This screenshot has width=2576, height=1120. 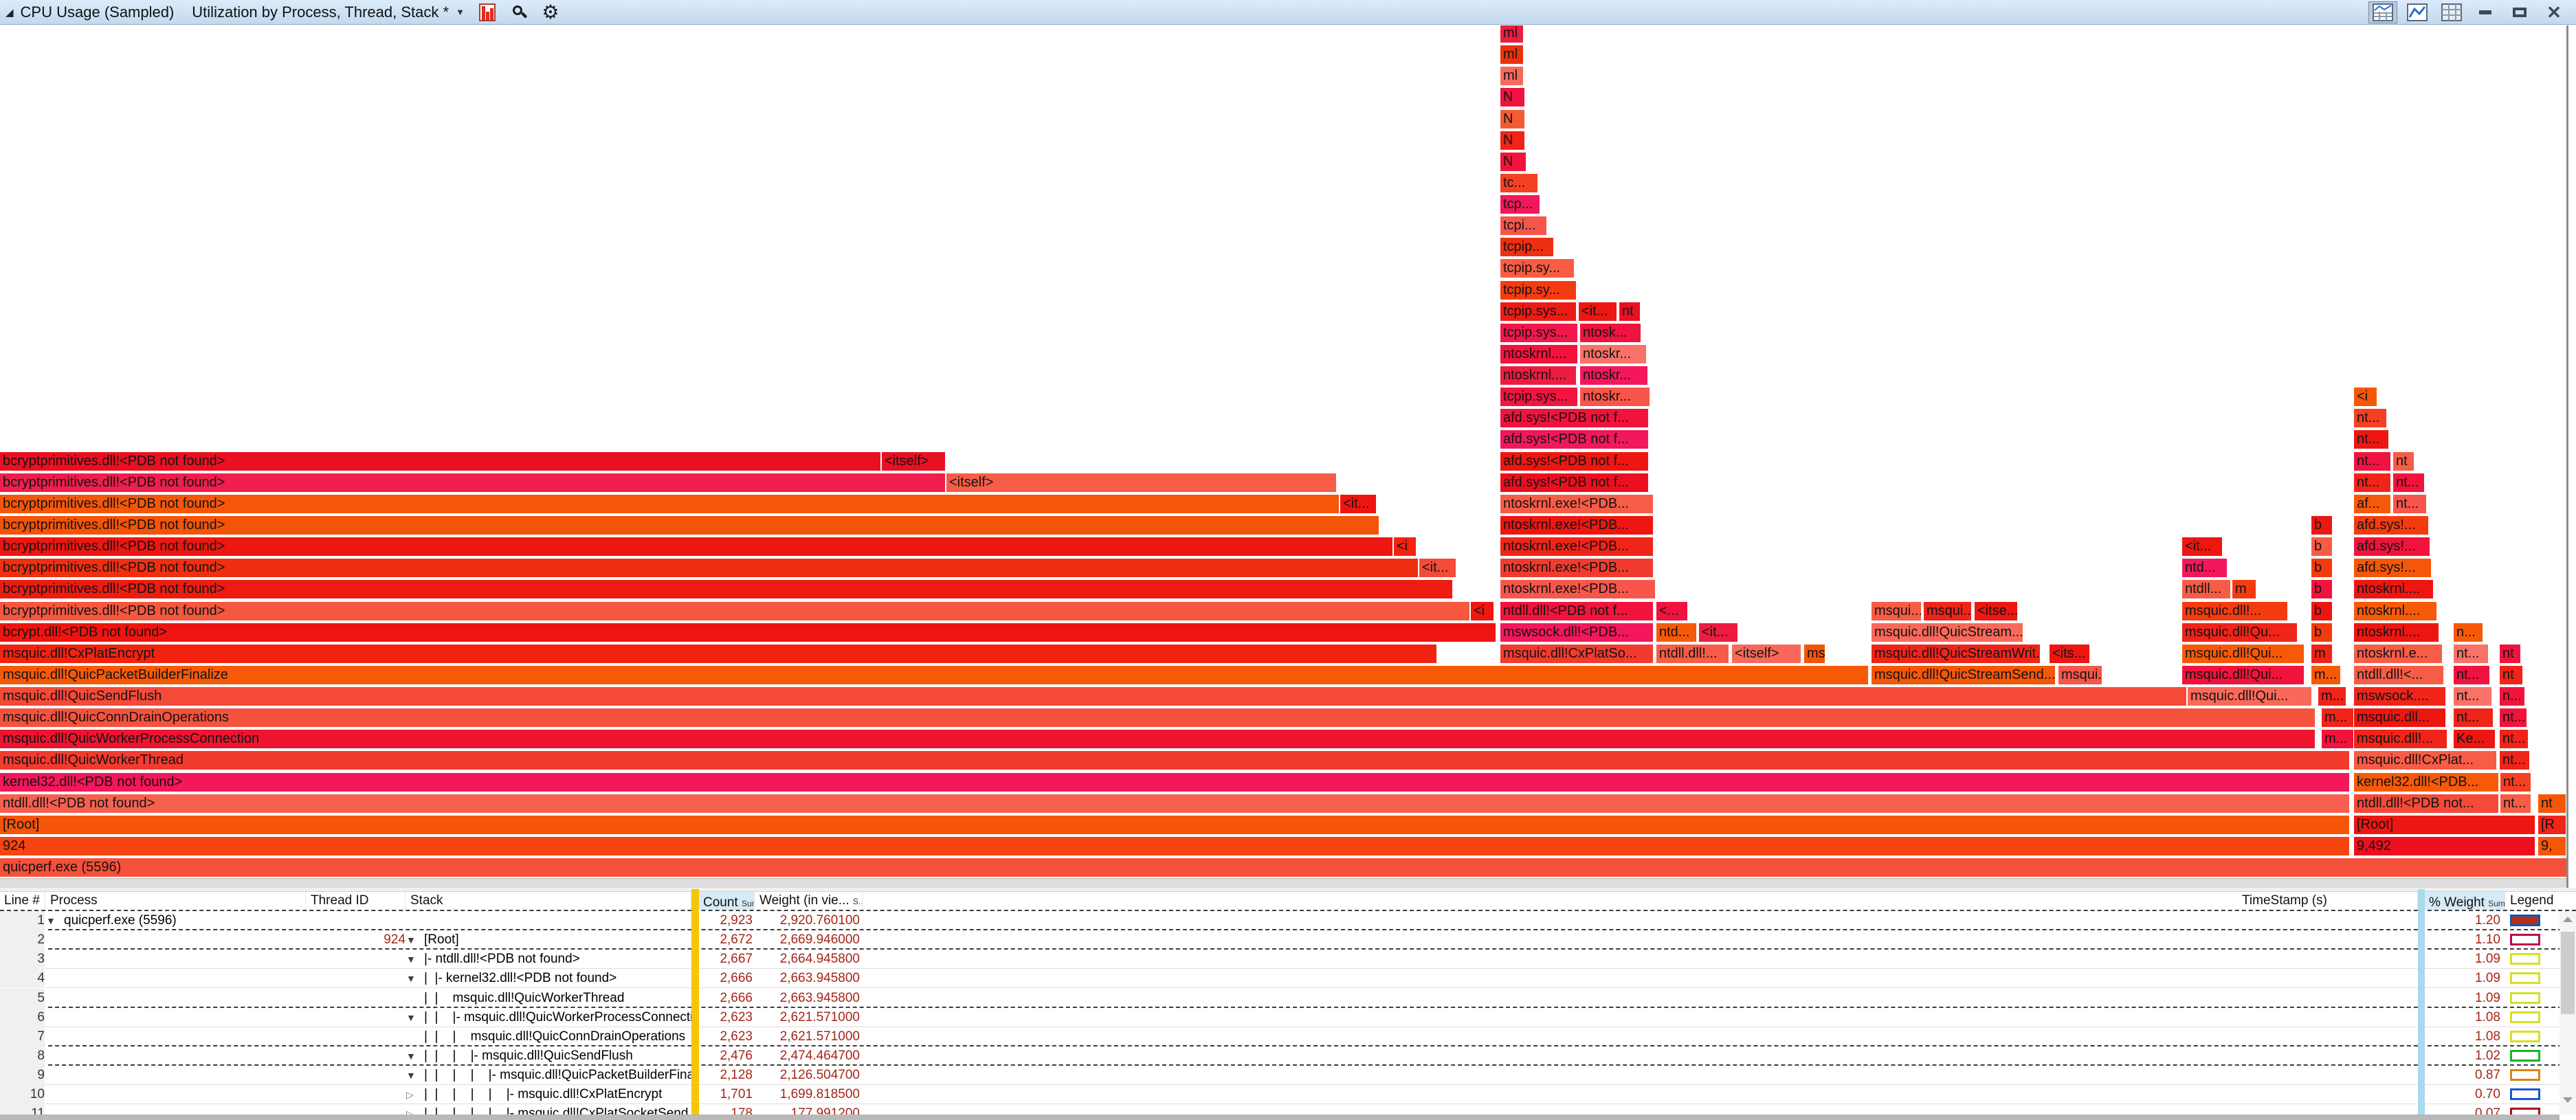 I want to click on col-header-line: Line #, so click(x=22, y=901).